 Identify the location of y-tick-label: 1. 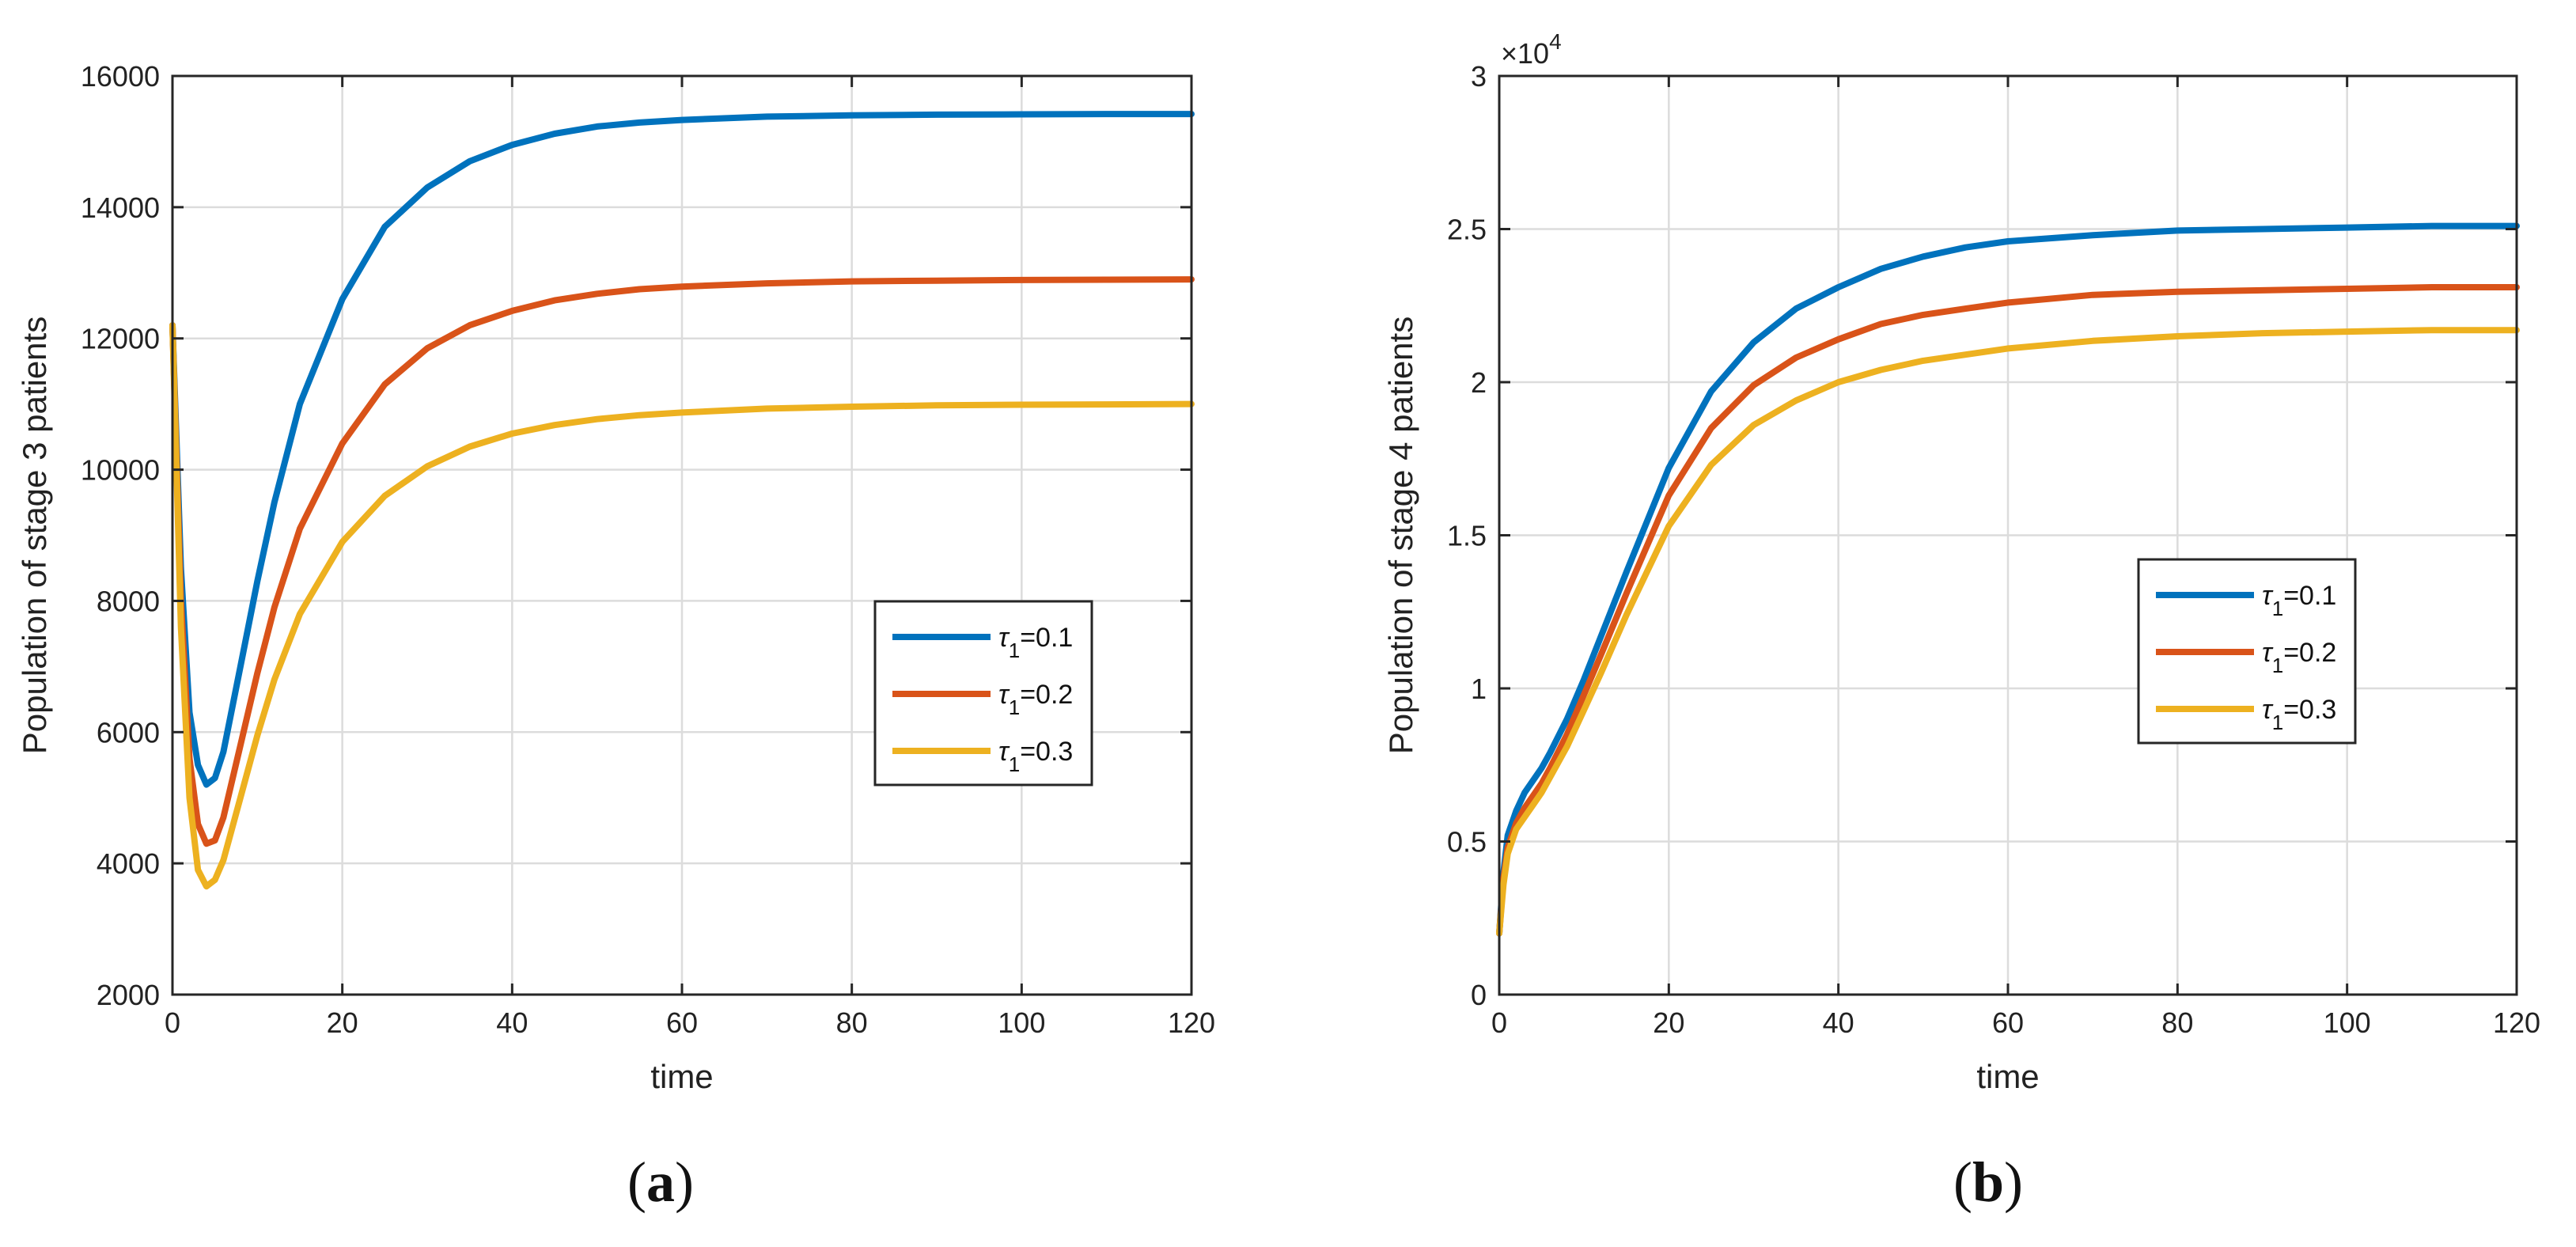
(1479, 689).